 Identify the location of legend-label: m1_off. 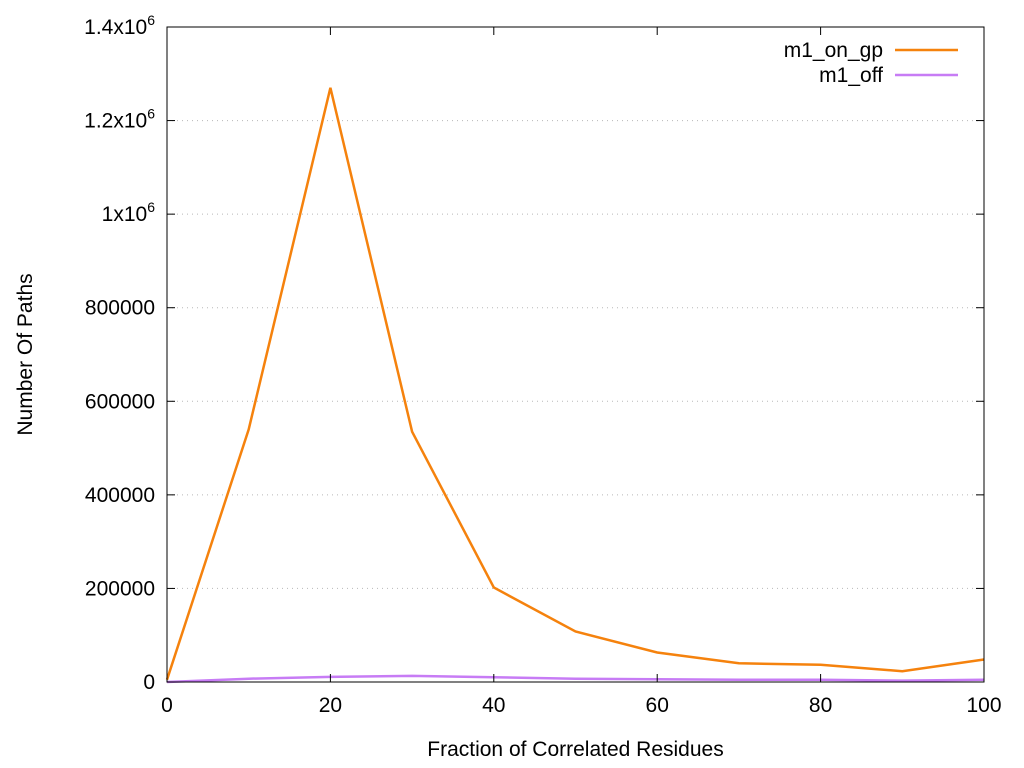
(851, 75).